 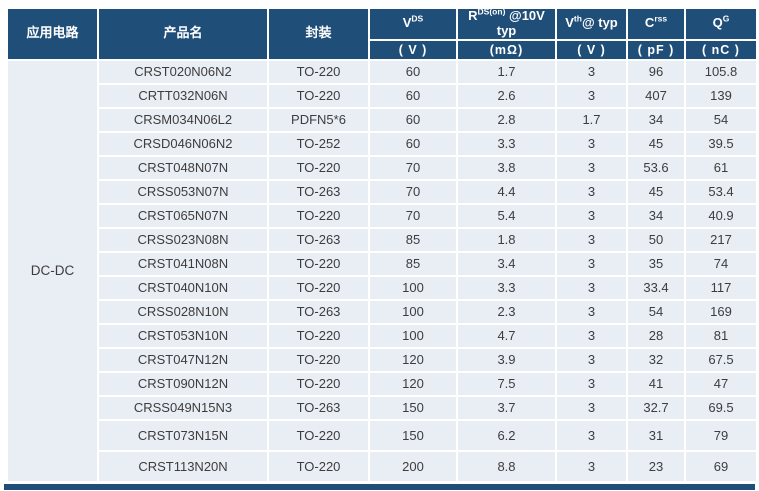 What do you see at coordinates (717, 23) in the screenshot?
I see `header-qg-symbol: Q` at bounding box center [717, 23].